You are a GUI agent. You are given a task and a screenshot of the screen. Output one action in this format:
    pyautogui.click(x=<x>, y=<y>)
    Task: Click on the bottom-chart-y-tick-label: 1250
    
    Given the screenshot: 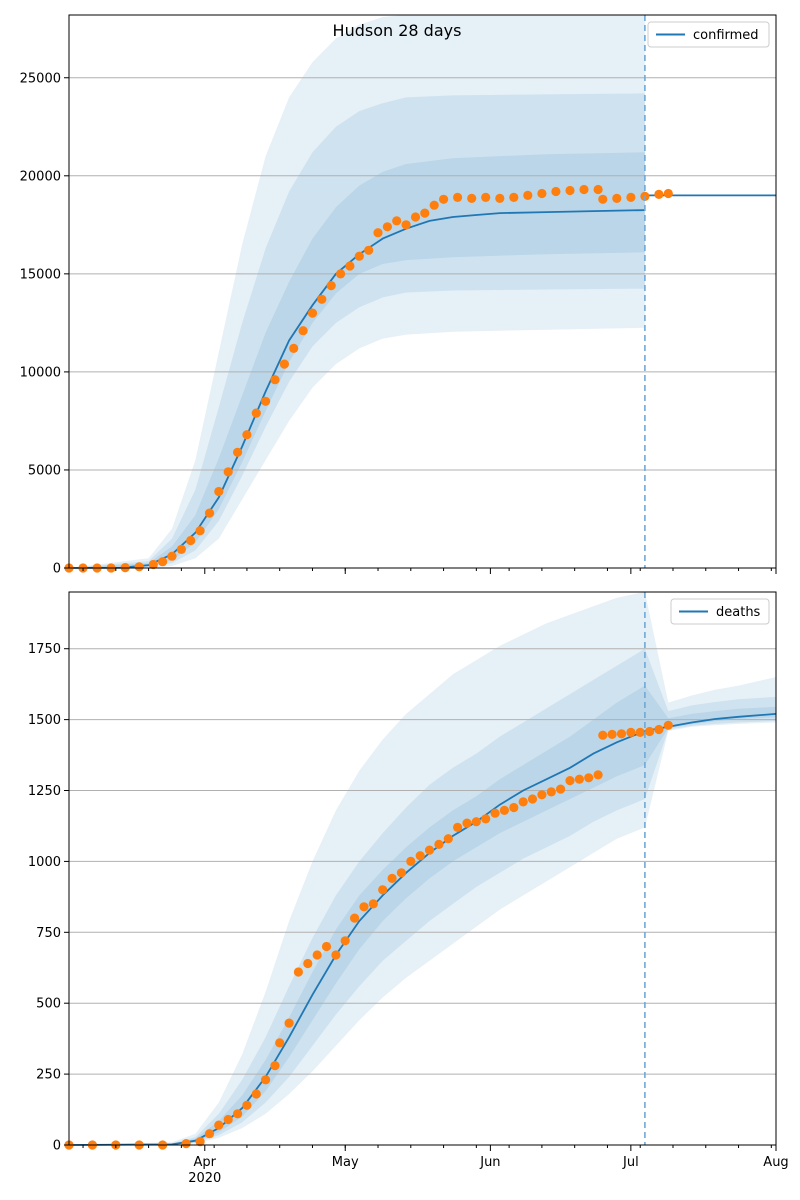 What is the action you would take?
    pyautogui.click(x=44, y=791)
    